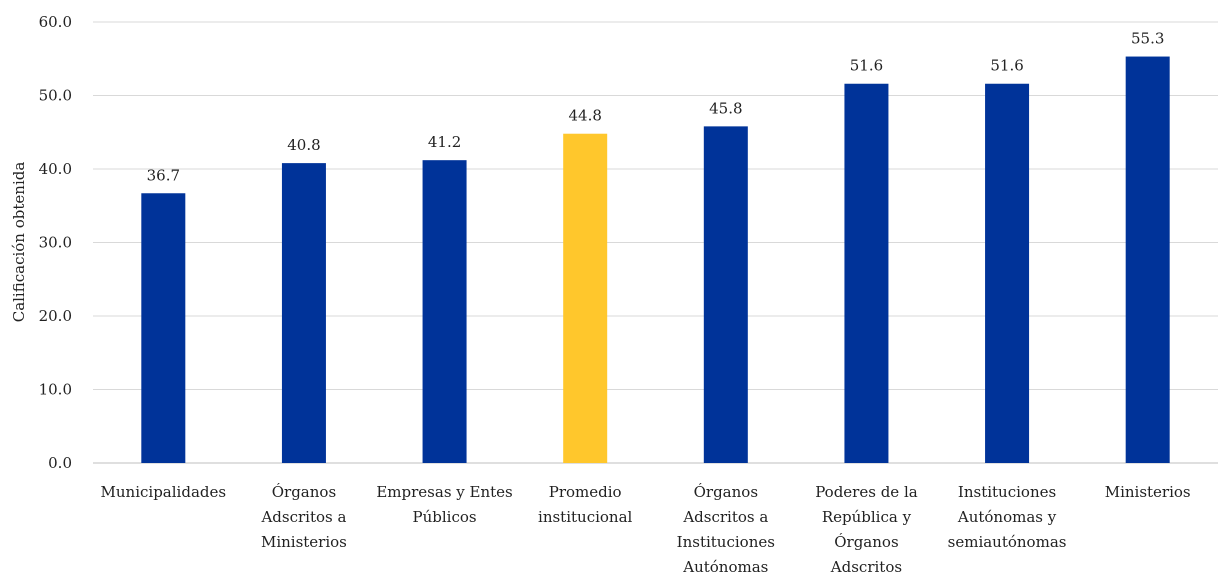 The height and width of the screenshot is (588, 1225). I want to click on category-label: Empresas y Entes, so click(444, 492).